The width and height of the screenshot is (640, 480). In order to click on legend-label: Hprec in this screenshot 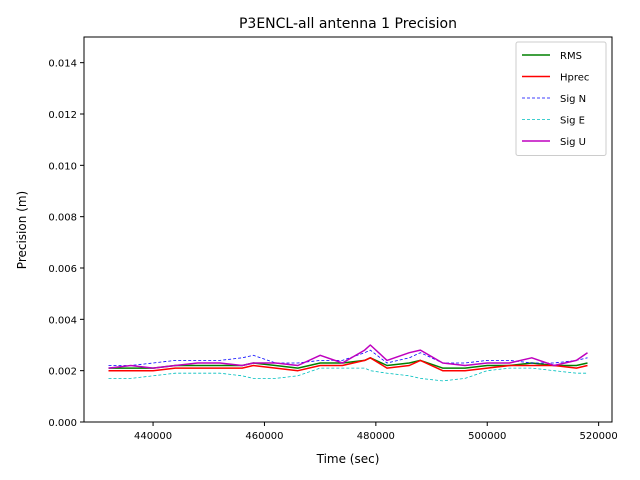, I will do `click(574, 78)`.